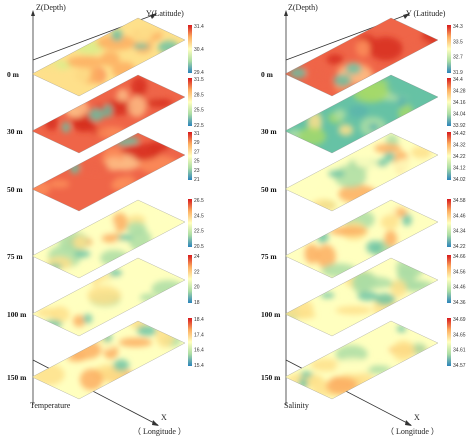 The height and width of the screenshot is (439, 474). I want to click on depth-label: 30 m, so click(269, 131).